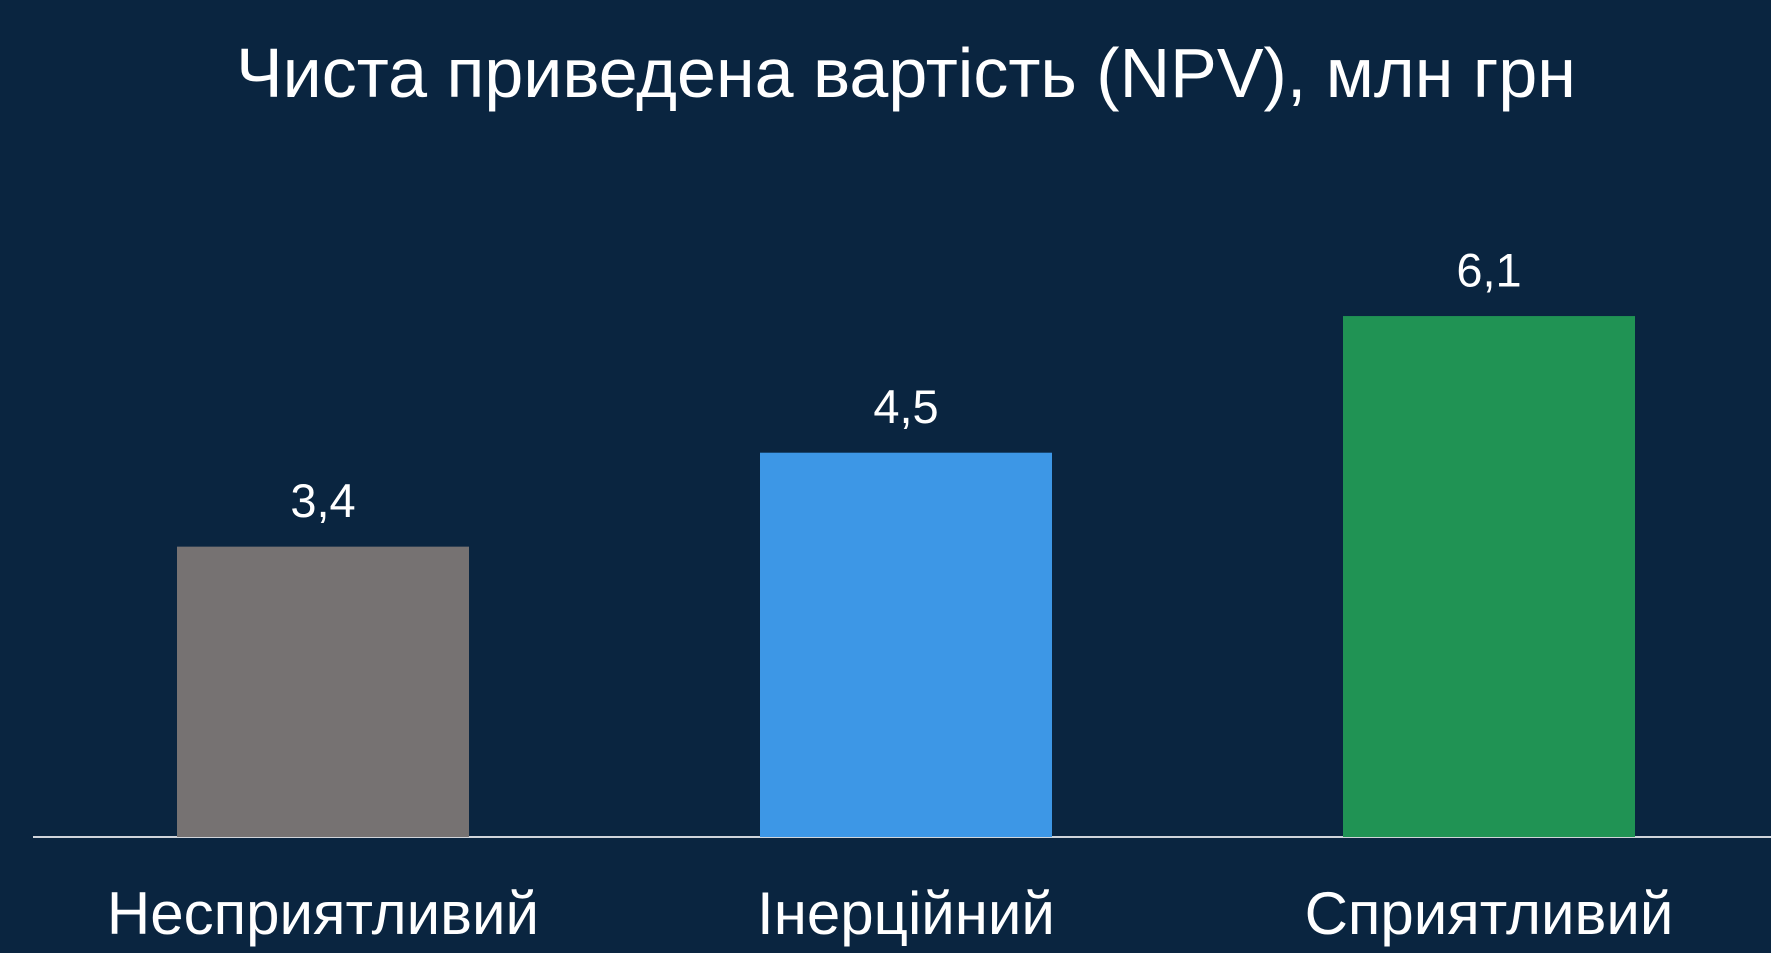 This screenshot has height=953, width=1771. I want to click on chart-title: Чиста приведена вартість (NPV), млн грн, so click(906, 73).